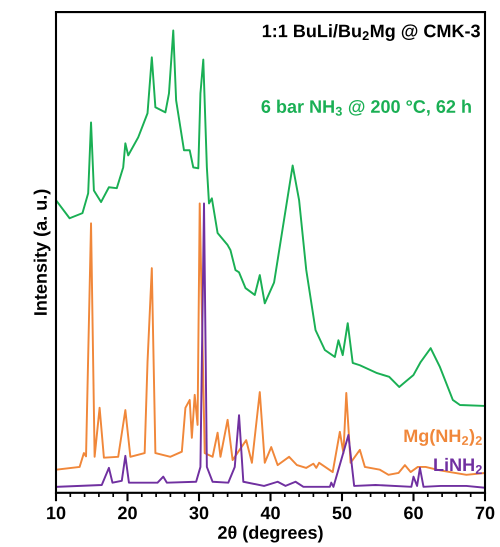 The height and width of the screenshot is (547, 500). Describe the element at coordinates (198, 513) in the screenshot. I see `x-tick-label: 30` at that location.